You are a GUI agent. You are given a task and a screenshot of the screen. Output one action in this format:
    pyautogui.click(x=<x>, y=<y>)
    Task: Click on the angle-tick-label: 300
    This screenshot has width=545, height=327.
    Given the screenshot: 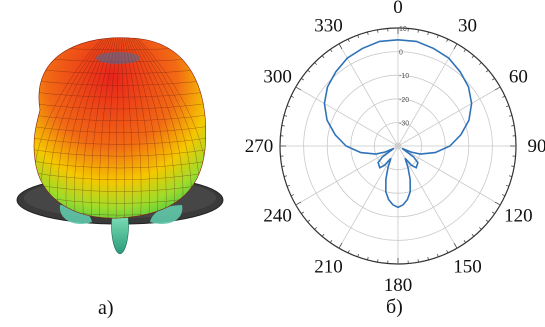 What is the action you would take?
    pyautogui.click(x=277, y=77)
    